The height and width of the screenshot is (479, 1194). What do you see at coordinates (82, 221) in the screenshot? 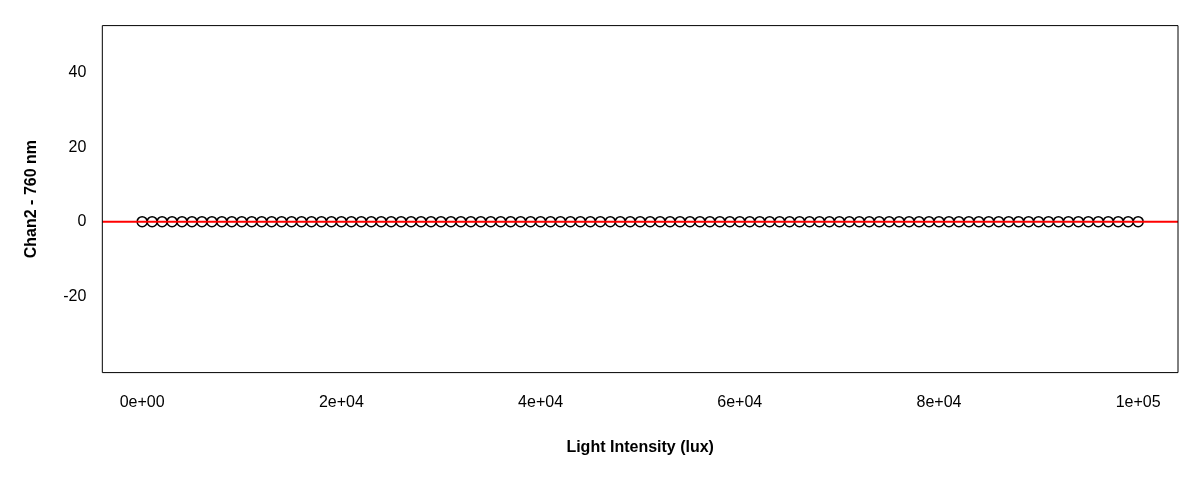
I see `y-tick-label: 0` at bounding box center [82, 221].